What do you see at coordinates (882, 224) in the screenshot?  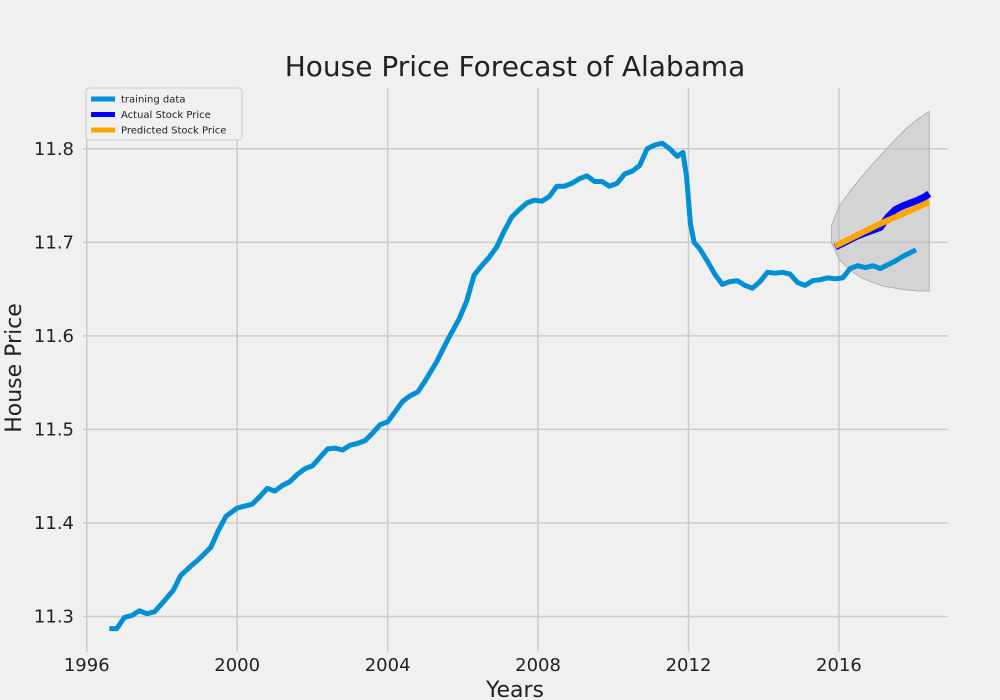 I see `series-line-predicted-stock-price` at bounding box center [882, 224].